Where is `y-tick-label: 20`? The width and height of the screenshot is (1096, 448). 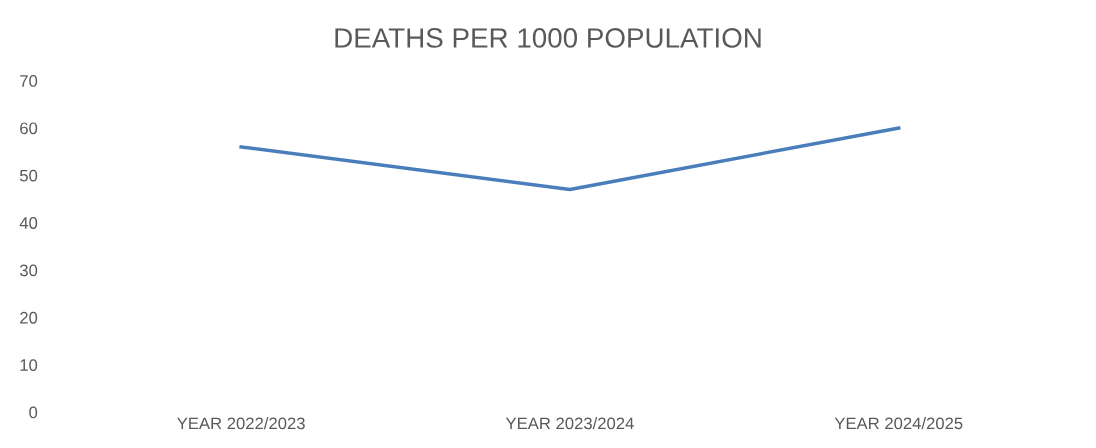
y-tick-label: 20 is located at coordinates (29, 317).